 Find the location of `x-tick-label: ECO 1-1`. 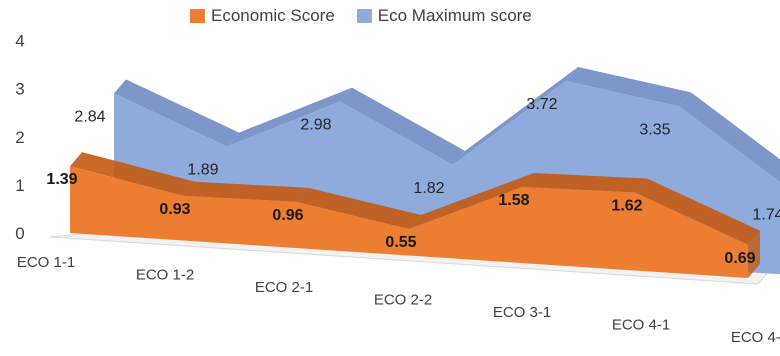

x-tick-label: ECO 1-1 is located at coordinates (46, 262).